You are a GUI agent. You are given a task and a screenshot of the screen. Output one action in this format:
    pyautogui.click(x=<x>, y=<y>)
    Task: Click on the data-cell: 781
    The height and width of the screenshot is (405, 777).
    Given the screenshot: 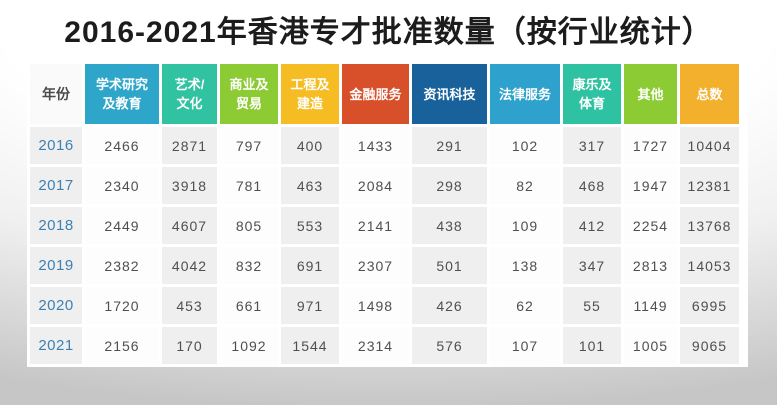 What is the action you would take?
    pyautogui.click(x=249, y=185)
    